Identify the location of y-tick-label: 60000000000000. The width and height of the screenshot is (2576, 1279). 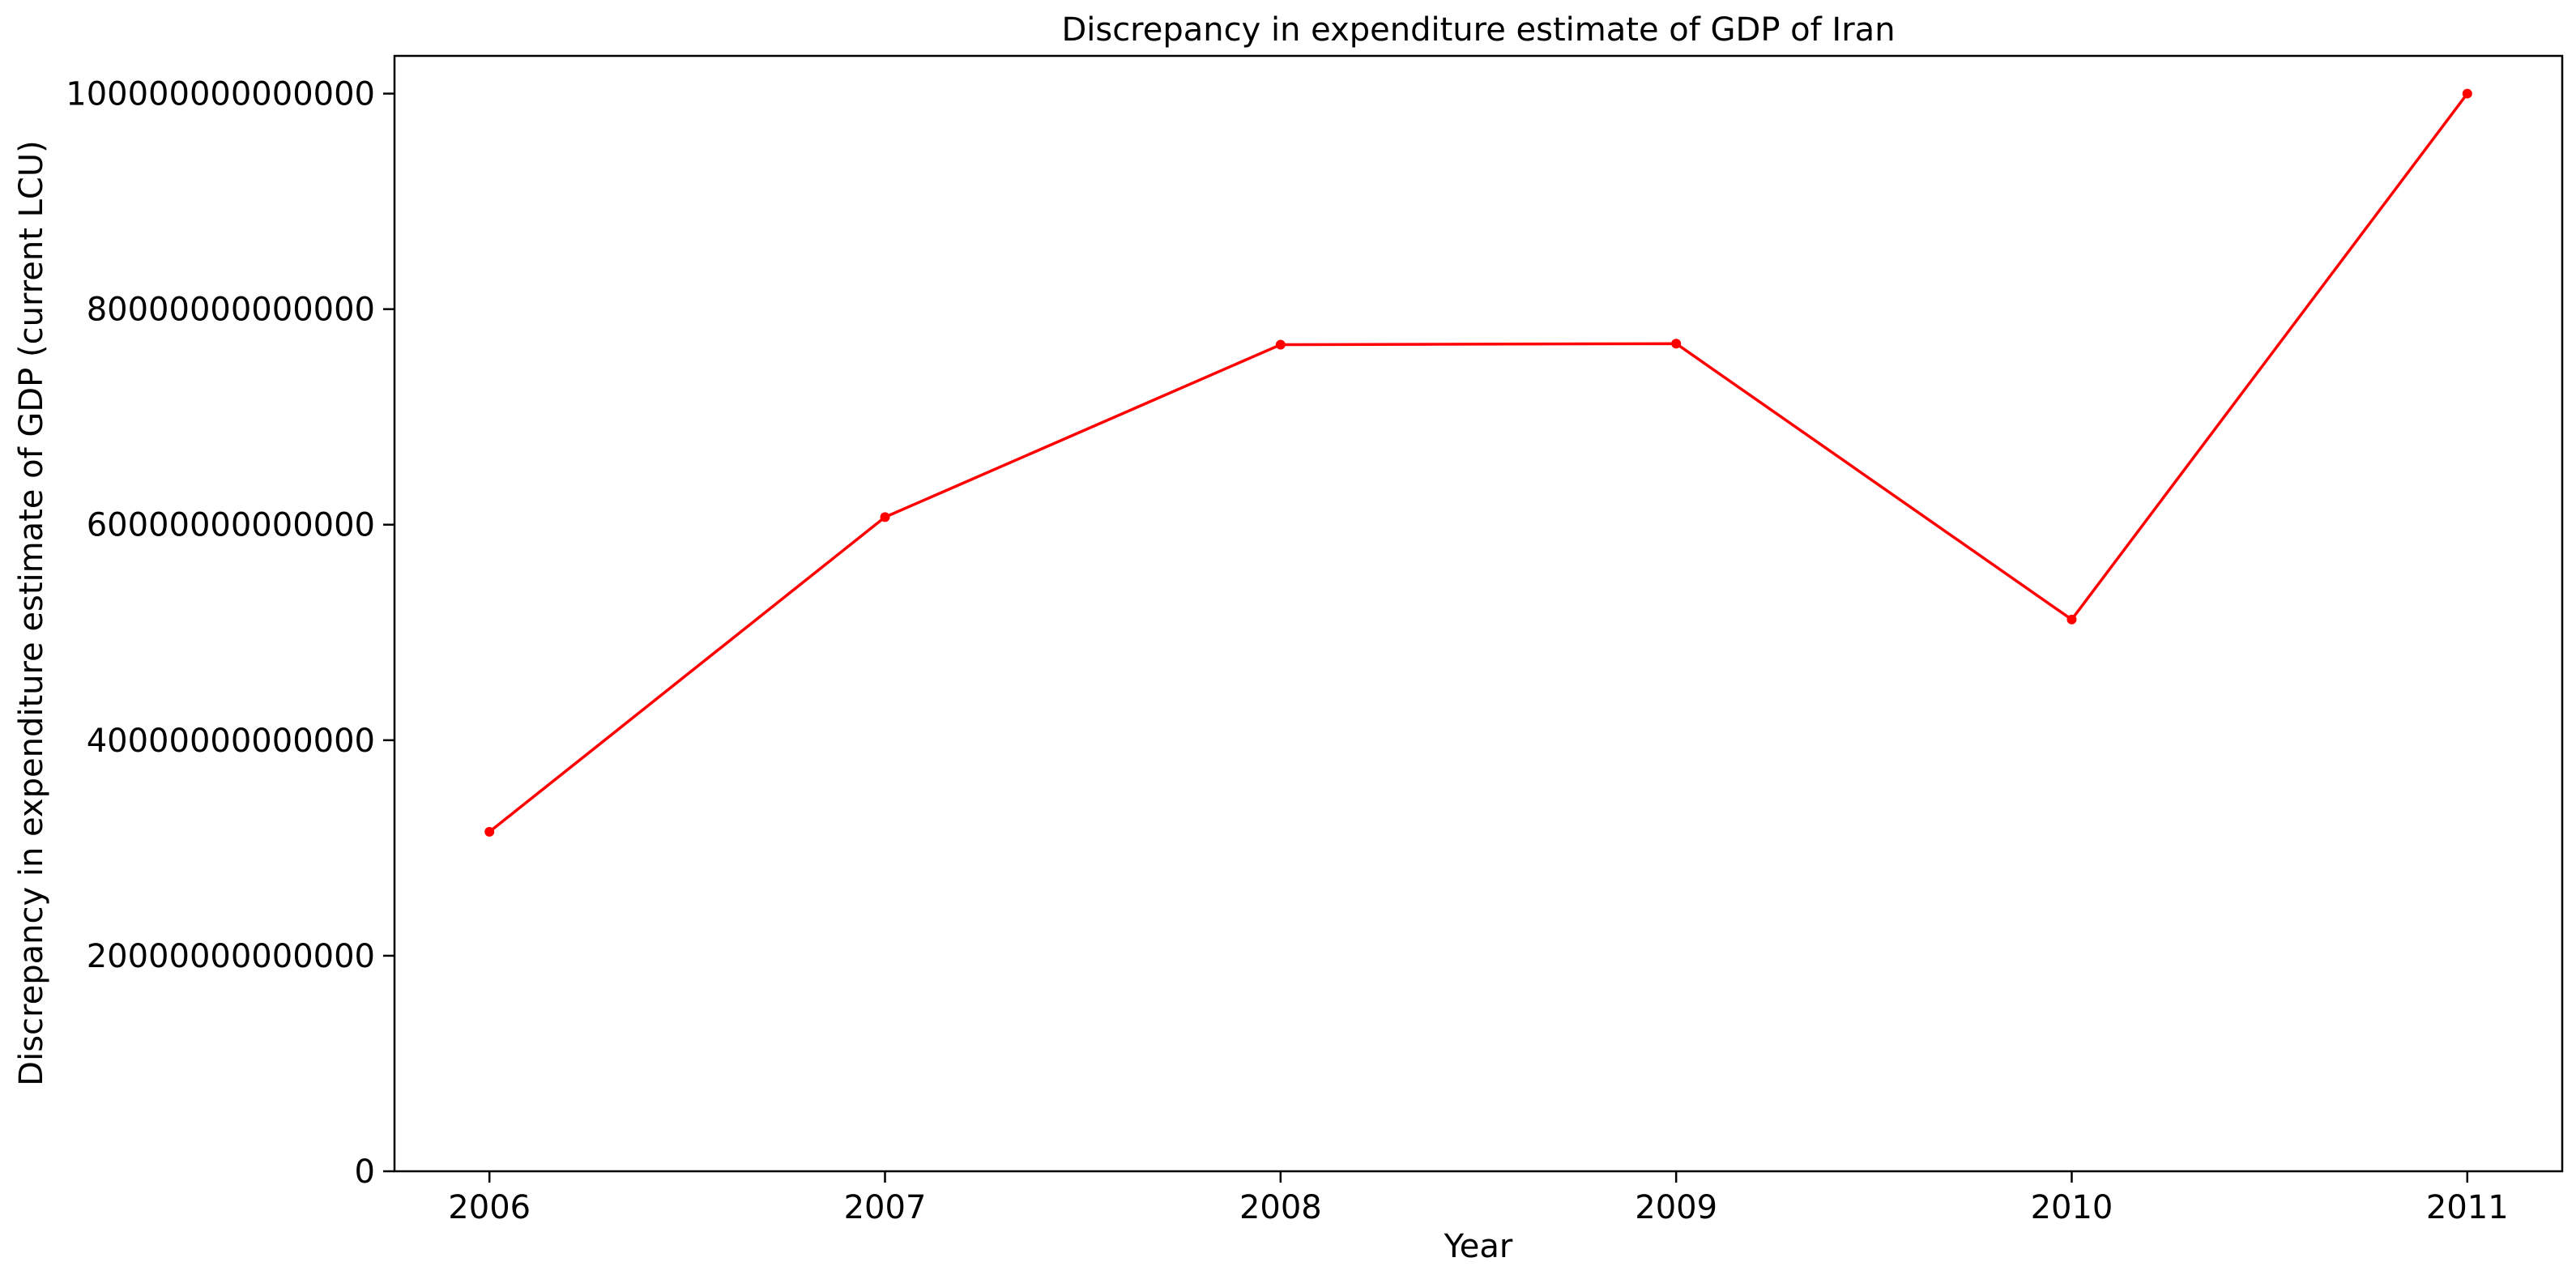
(231, 525).